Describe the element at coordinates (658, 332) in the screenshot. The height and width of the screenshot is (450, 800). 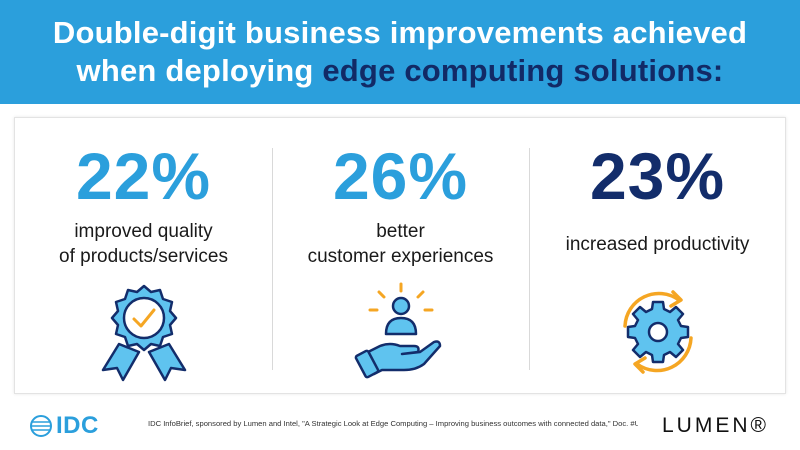
I see `gear-cycle-icon` at that location.